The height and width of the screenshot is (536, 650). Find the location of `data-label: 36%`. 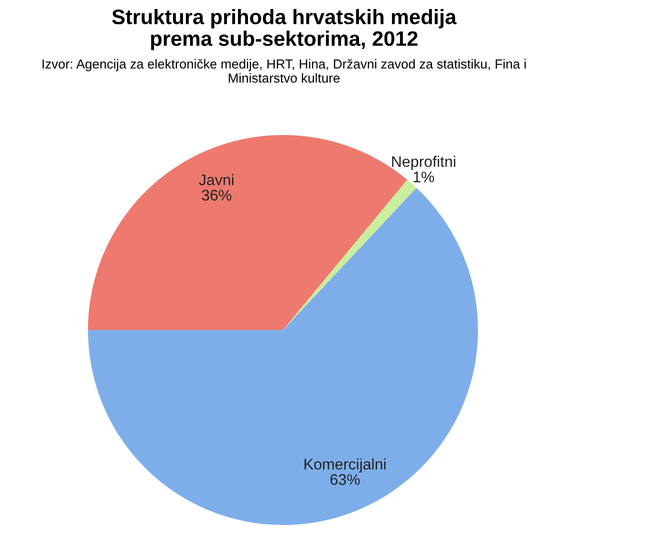

data-label: 36% is located at coordinates (217, 195).